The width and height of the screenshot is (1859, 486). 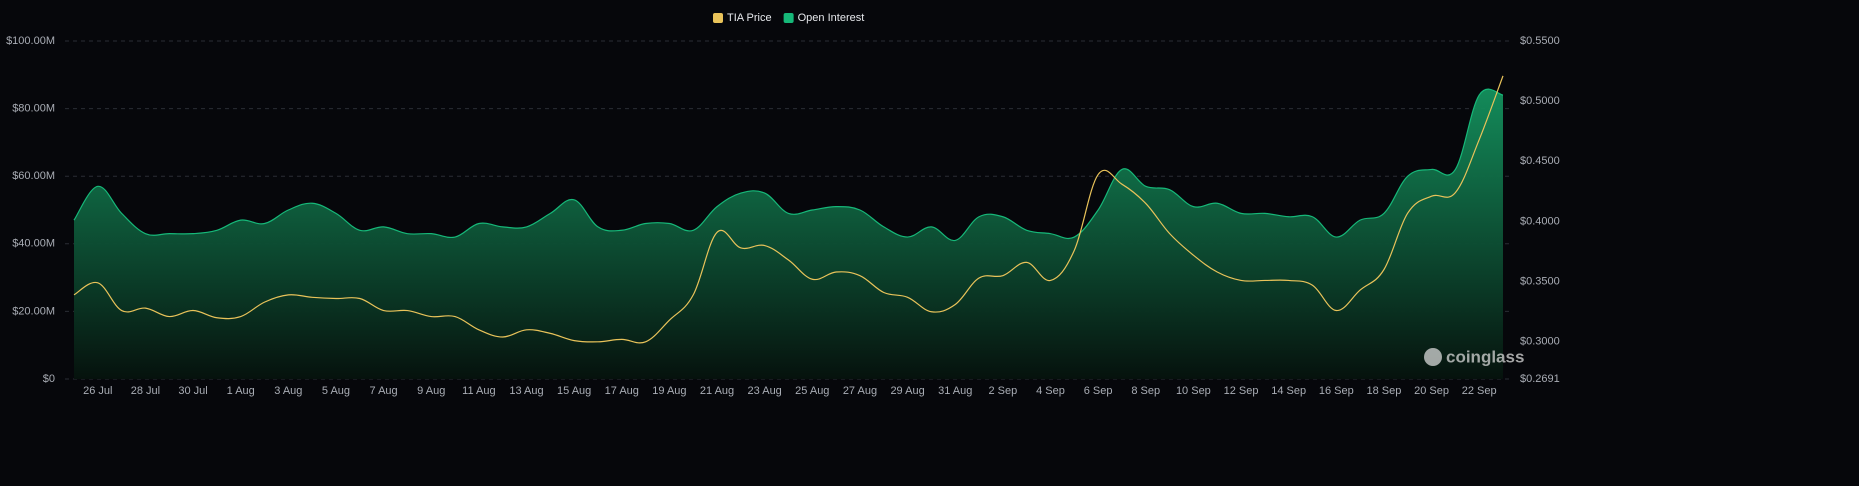 What do you see at coordinates (1241, 391) in the screenshot?
I see `x-tick-label: 12 Sep` at bounding box center [1241, 391].